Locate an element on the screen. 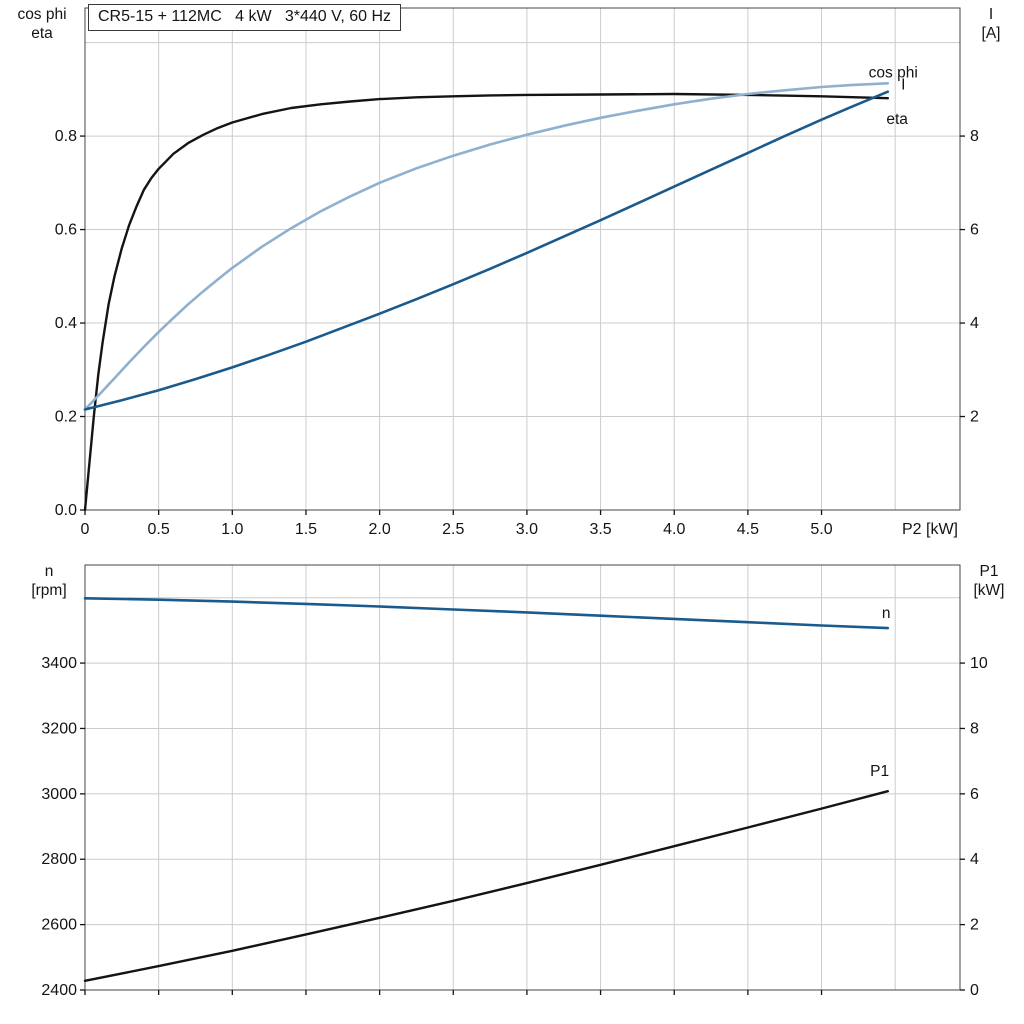 This screenshot has height=1024, width=1024. curve-label-eta: eta is located at coordinates (897, 119).